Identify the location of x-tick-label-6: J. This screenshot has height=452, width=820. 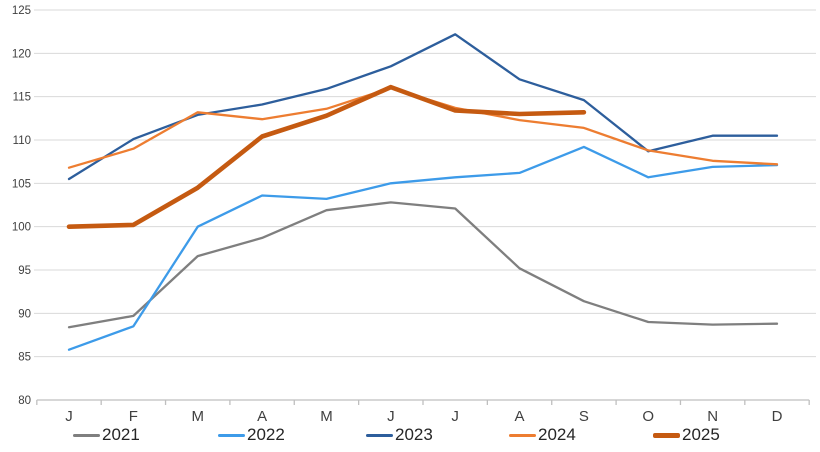
(455, 416).